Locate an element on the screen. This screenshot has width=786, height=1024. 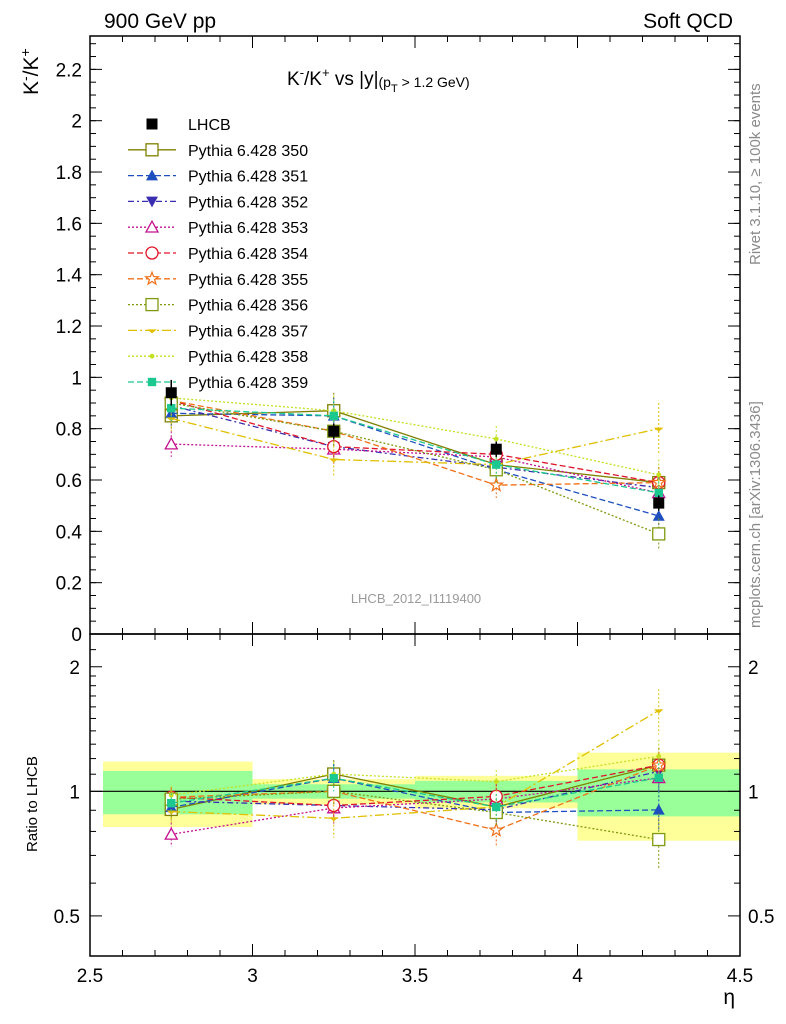
header-left: 900 GeV pp is located at coordinates (160, 21).